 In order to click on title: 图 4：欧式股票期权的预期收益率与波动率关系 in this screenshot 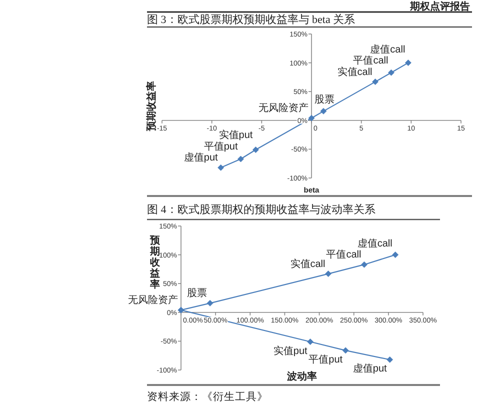, I will do `click(261, 210)`.